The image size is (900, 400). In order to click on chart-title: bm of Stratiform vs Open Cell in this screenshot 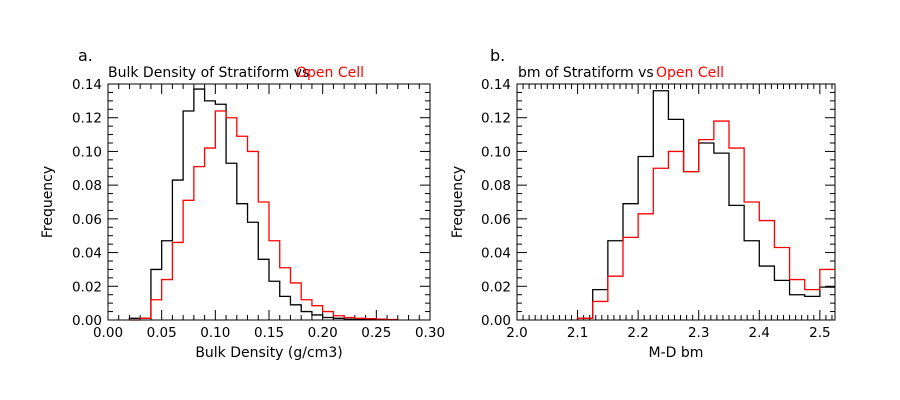, I will do `click(621, 73)`.